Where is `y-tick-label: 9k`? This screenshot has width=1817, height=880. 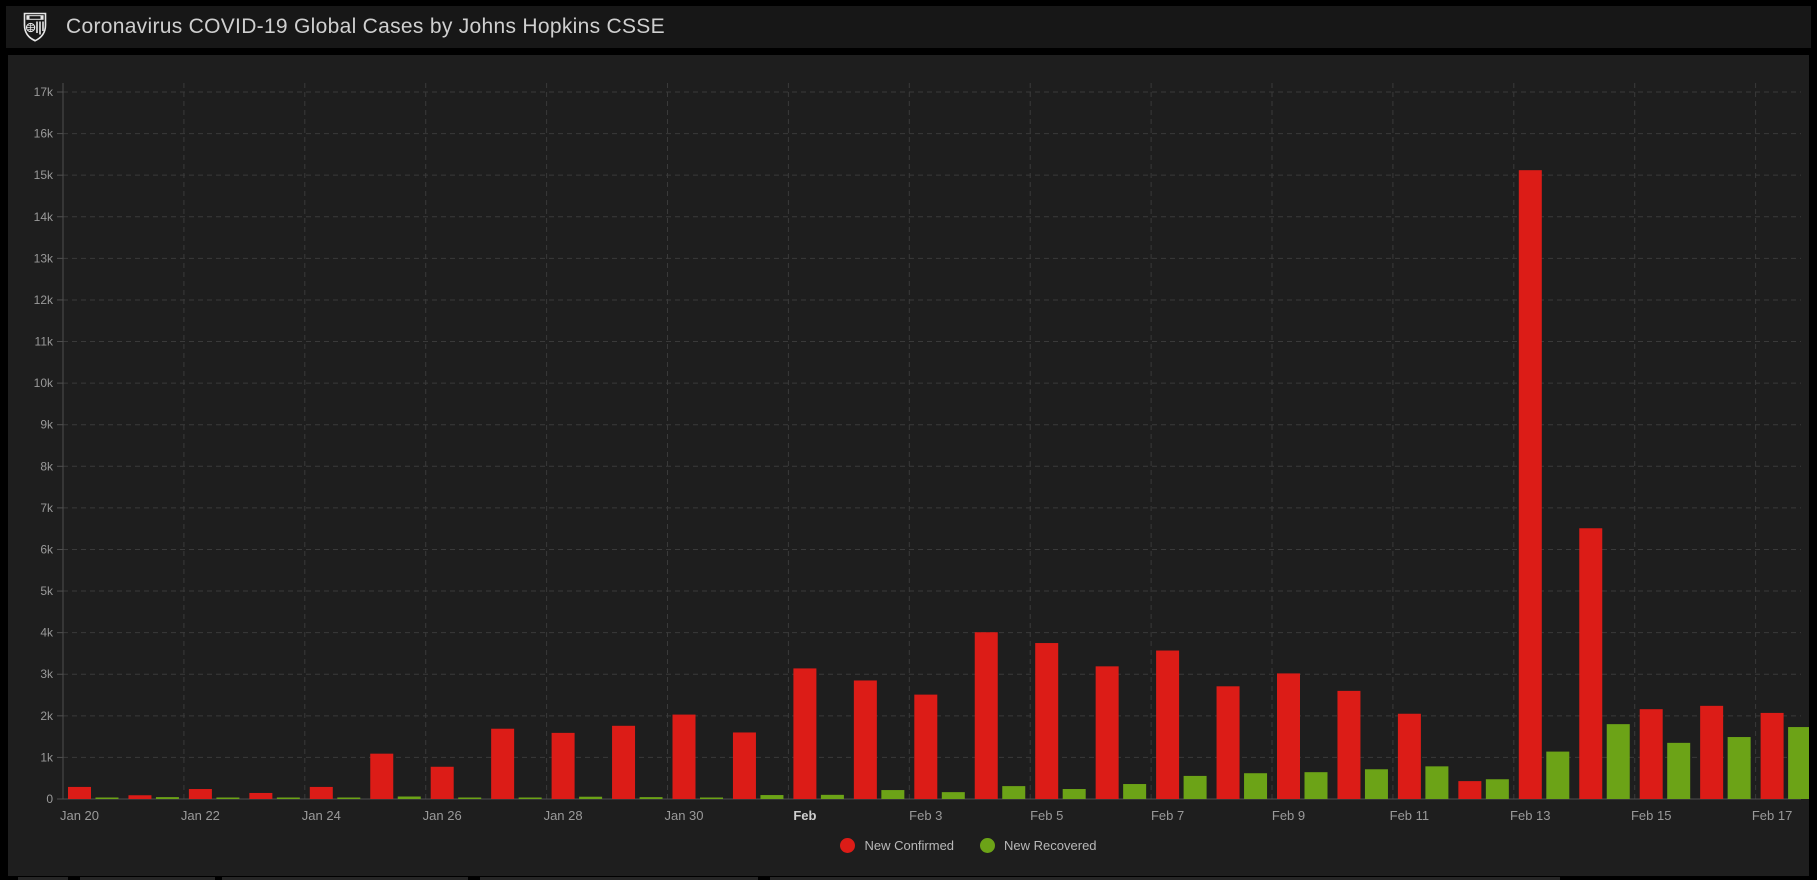 y-tick-label: 9k is located at coordinates (47, 425).